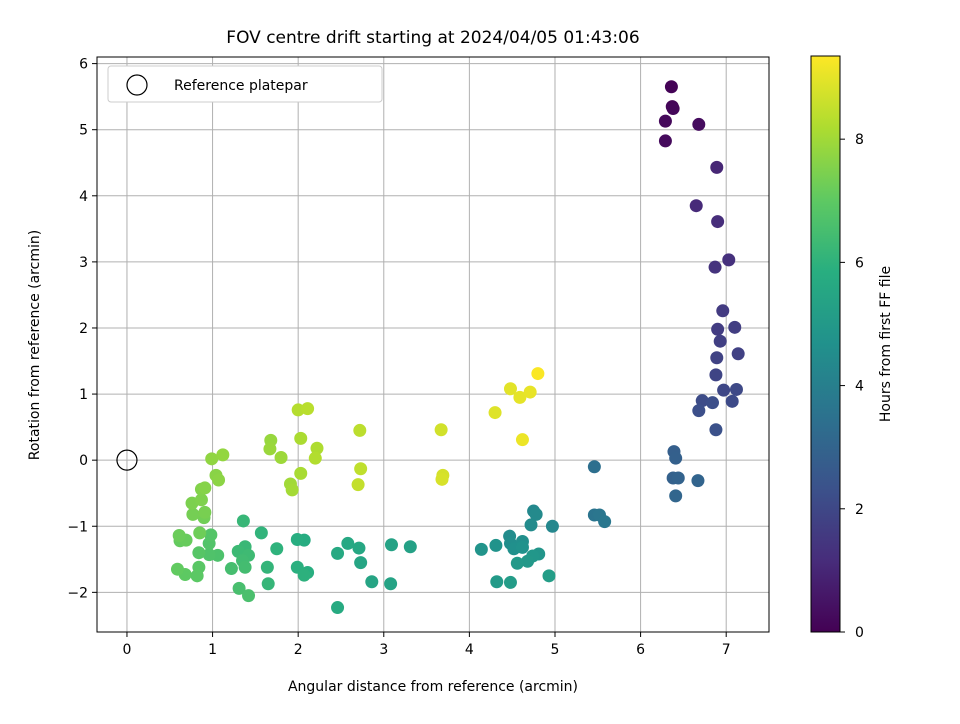  I want to click on y-axis-ticks: −2 −1 0 1 2 3 4 5 6, so click(82, 329).